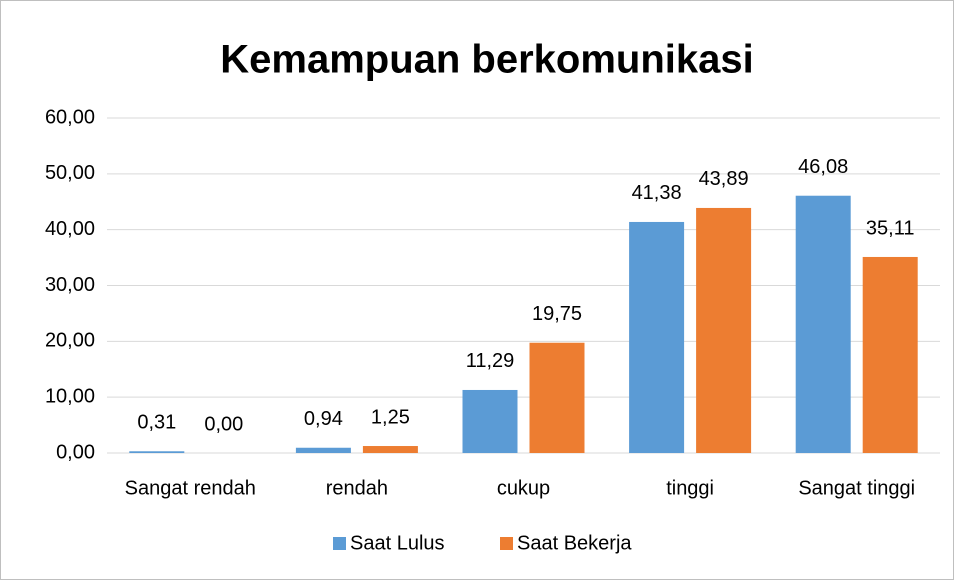  What do you see at coordinates (856, 488) in the screenshot?
I see `x-tick-label: Sangat tinggi` at bounding box center [856, 488].